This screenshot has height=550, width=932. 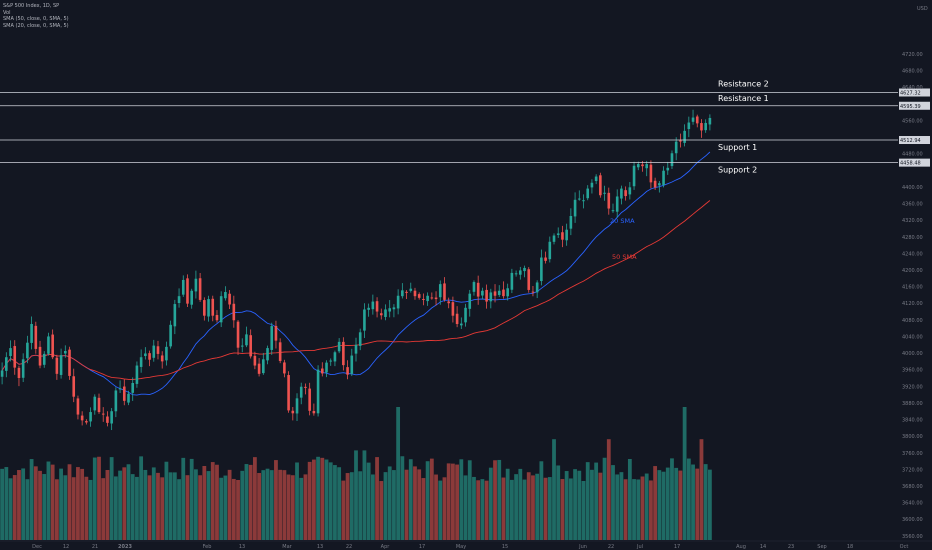 I want to click on sma20-label: 20 SMA, so click(x=622, y=221).